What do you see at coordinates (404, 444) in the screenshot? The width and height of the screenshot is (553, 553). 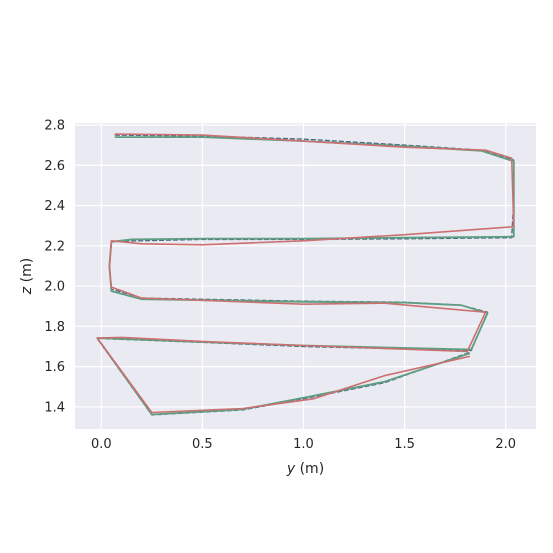 I see `x-tick-label: 1.5` at bounding box center [404, 444].